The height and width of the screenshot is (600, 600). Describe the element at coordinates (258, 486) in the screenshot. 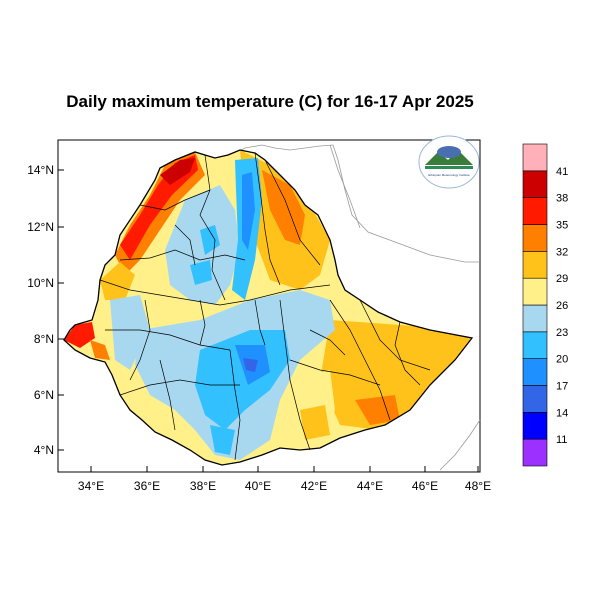

I see `lon-label: 40°E` at that location.